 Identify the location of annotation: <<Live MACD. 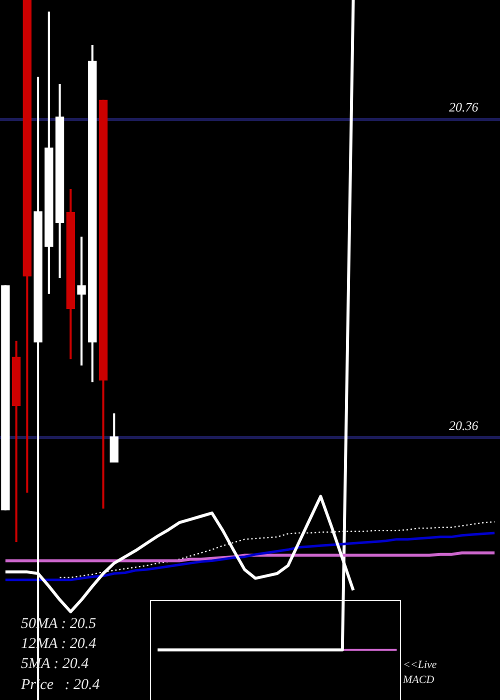
(420, 673).